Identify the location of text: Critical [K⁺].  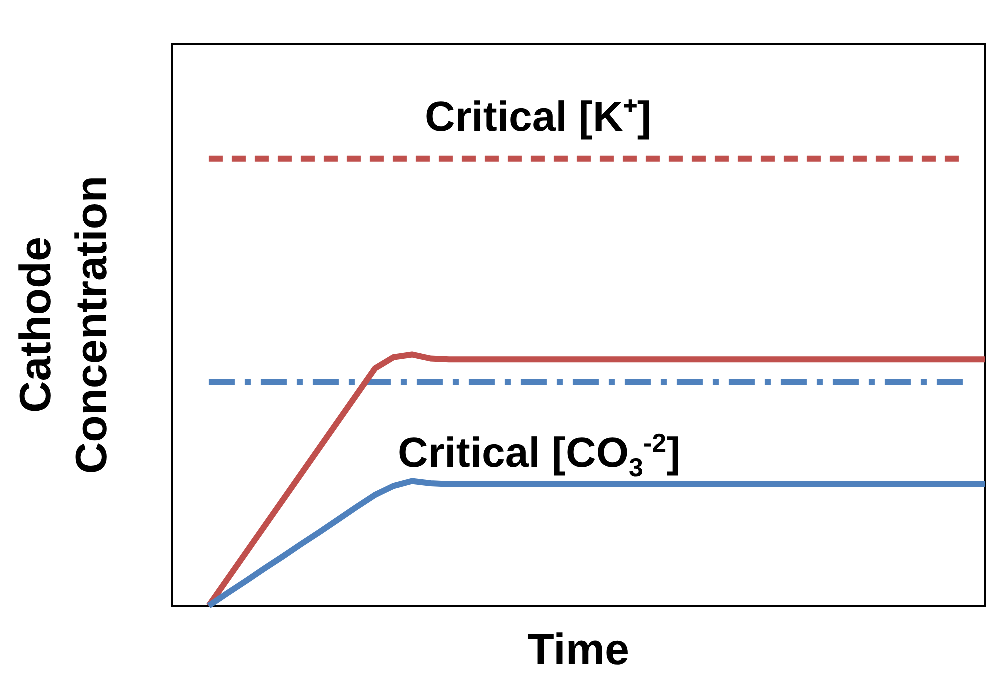
(538, 116).